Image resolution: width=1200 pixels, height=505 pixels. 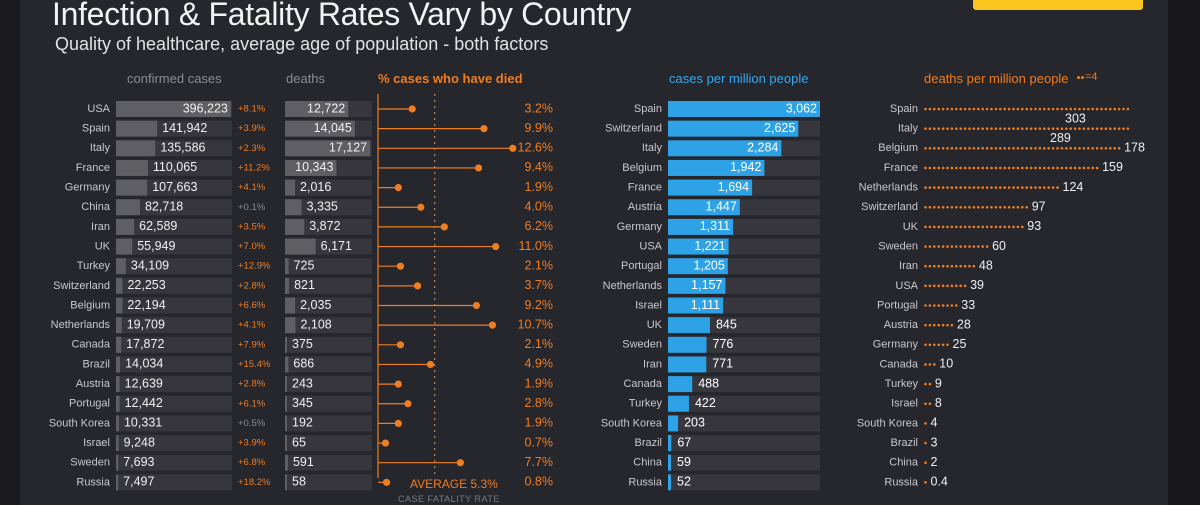 What do you see at coordinates (1091, 77) in the screenshot?
I see `dots-legend-label: =4` at bounding box center [1091, 77].